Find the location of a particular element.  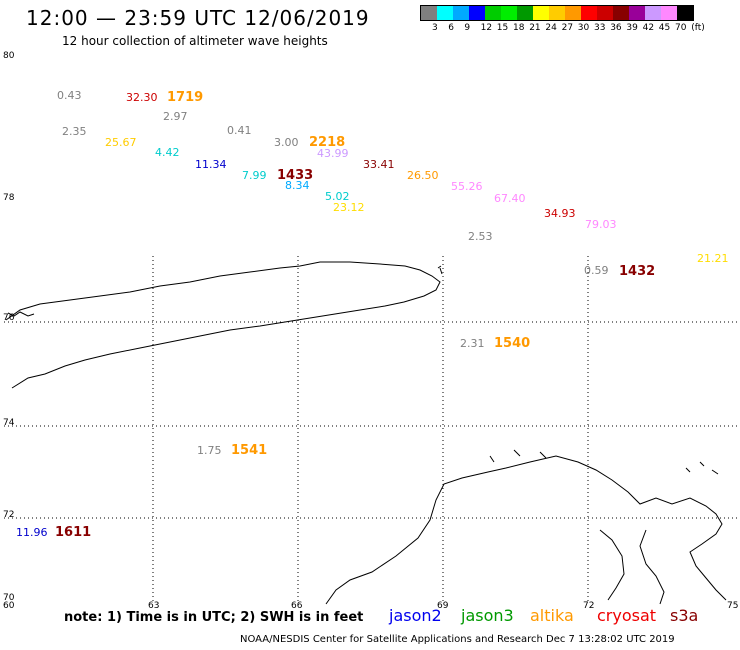

wave-height-value: 26.50 is located at coordinates (423, 175).